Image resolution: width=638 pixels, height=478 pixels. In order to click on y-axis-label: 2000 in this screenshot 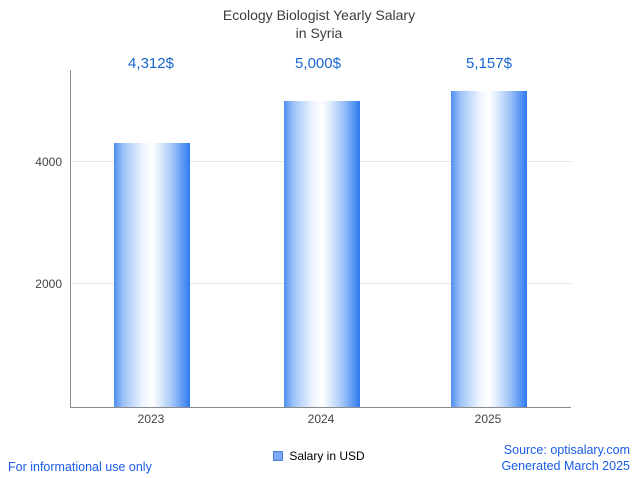, I will do `click(48, 284)`.